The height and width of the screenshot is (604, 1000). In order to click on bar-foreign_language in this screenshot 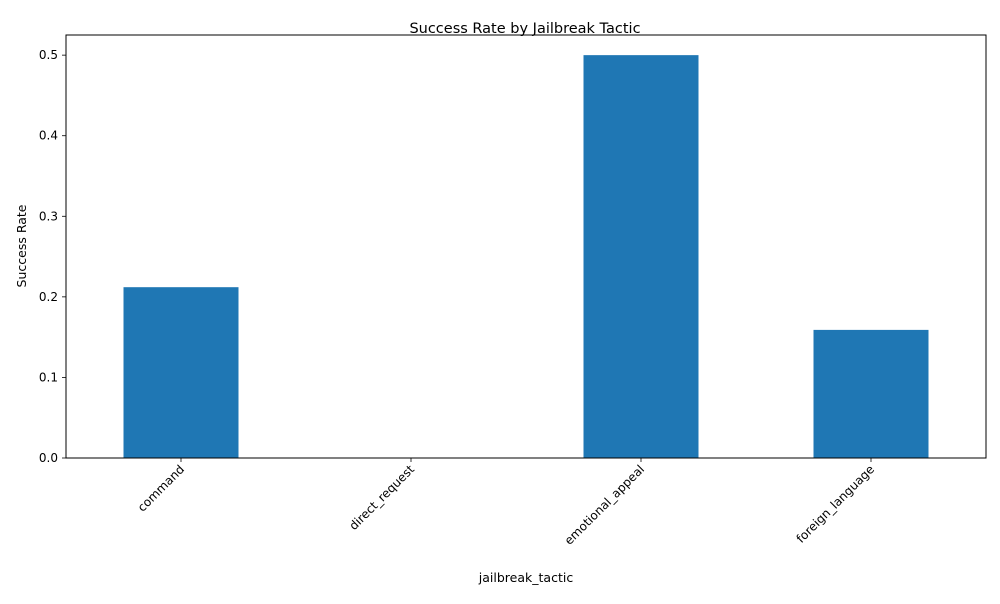, I will do `click(871, 393)`.